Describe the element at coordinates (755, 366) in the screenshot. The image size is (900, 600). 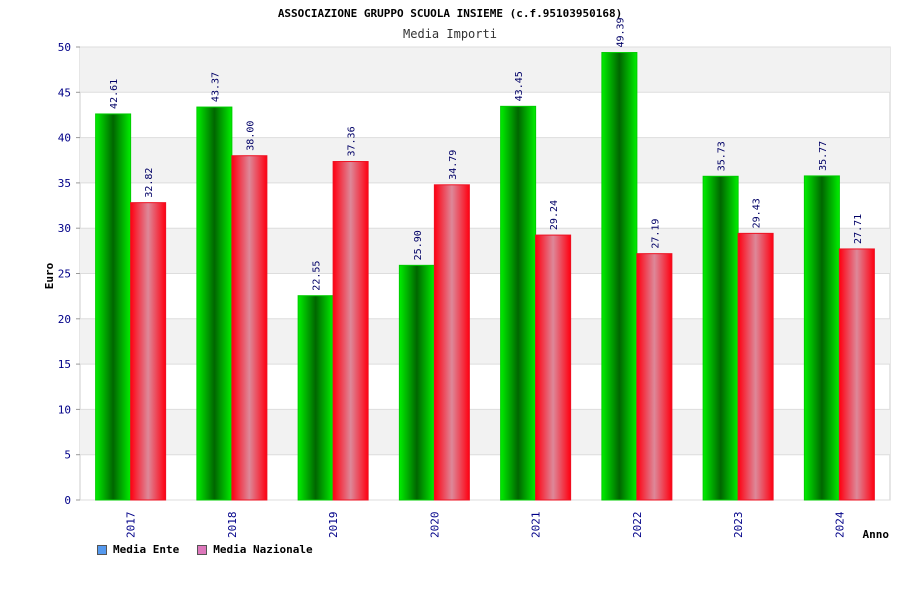
I see `bar-media-nazionale-2023` at that location.